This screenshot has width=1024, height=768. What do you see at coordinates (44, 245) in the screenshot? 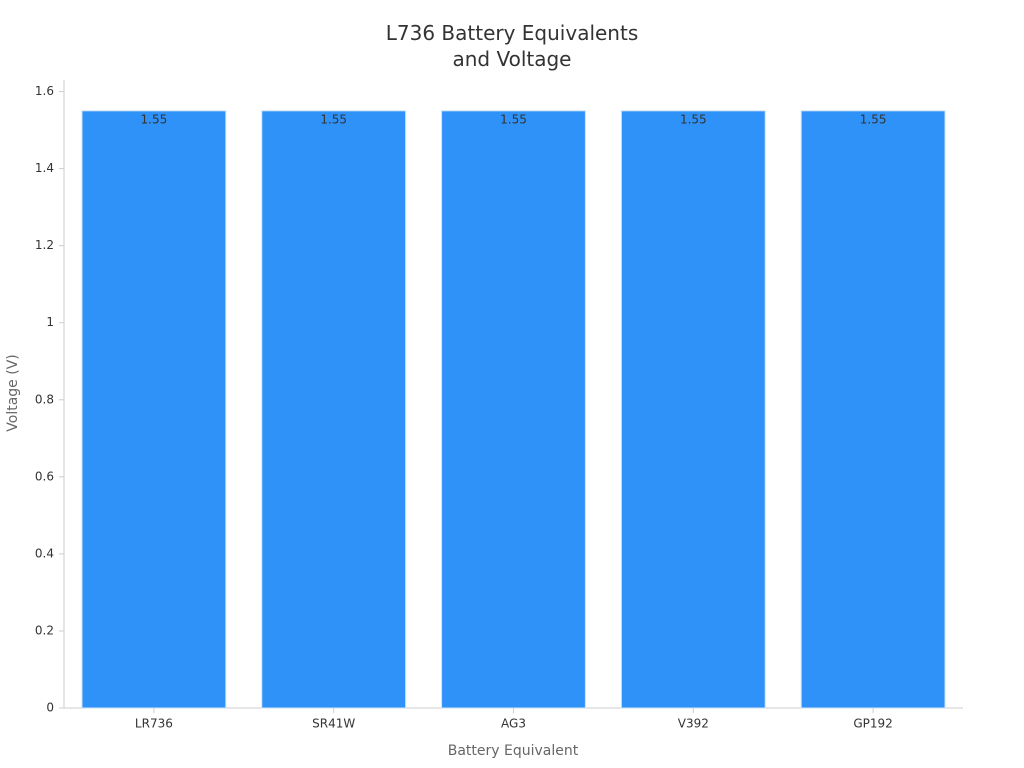
I see `y-tick-label: 1.2` at bounding box center [44, 245].